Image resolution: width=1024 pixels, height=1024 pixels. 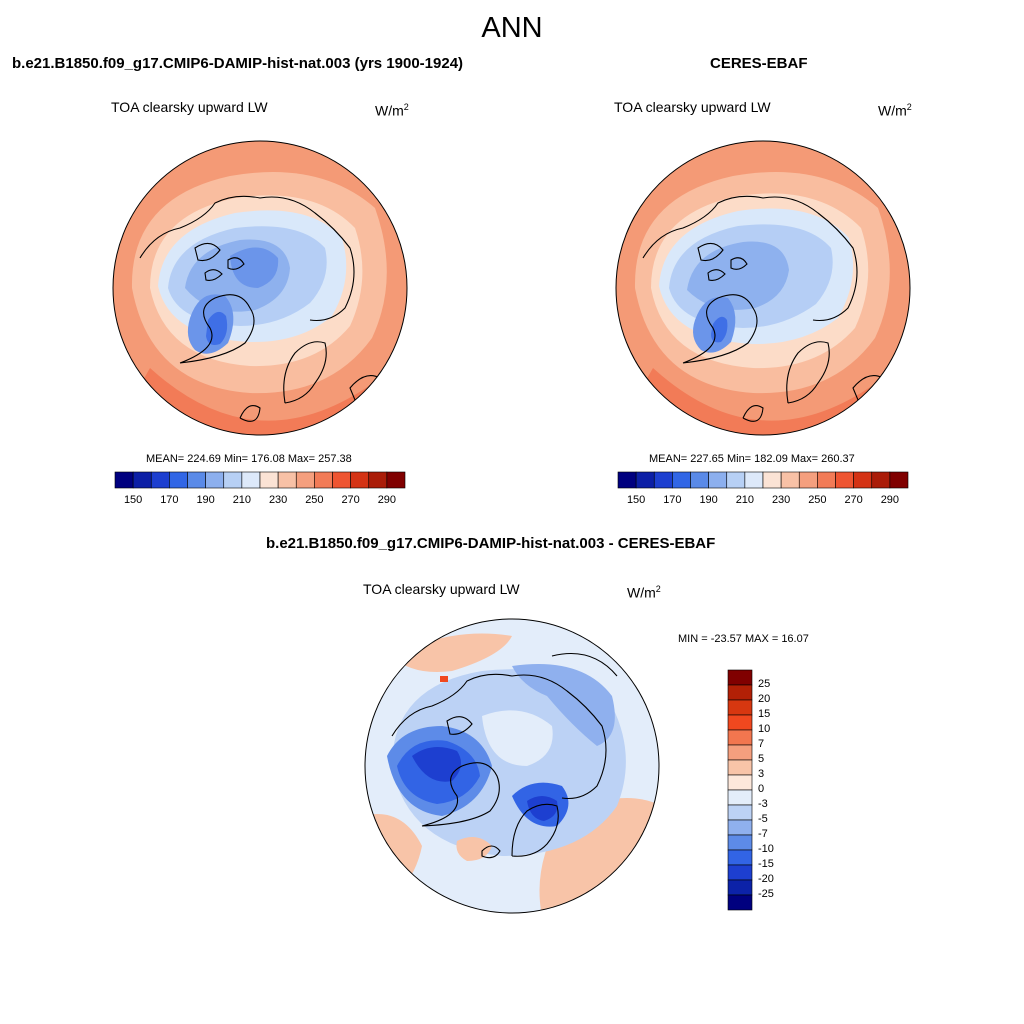 What do you see at coordinates (644, 592) in the screenshot?
I see `panel-3-unit-label: W/m2` at bounding box center [644, 592].